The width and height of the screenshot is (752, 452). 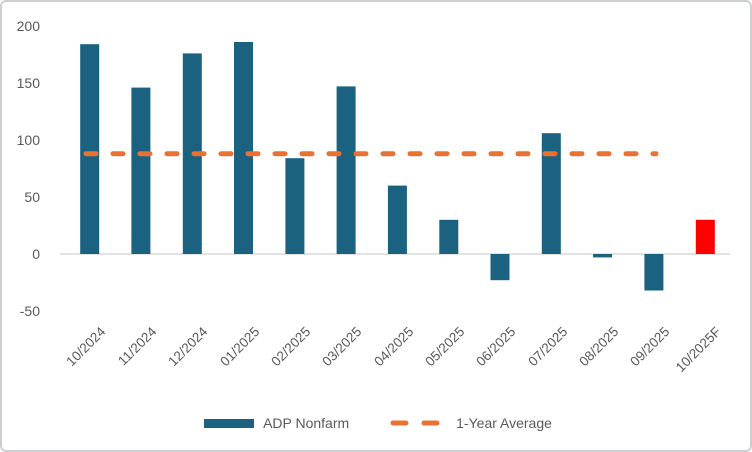 I want to click on y-tick-200: 200, so click(x=28, y=26).